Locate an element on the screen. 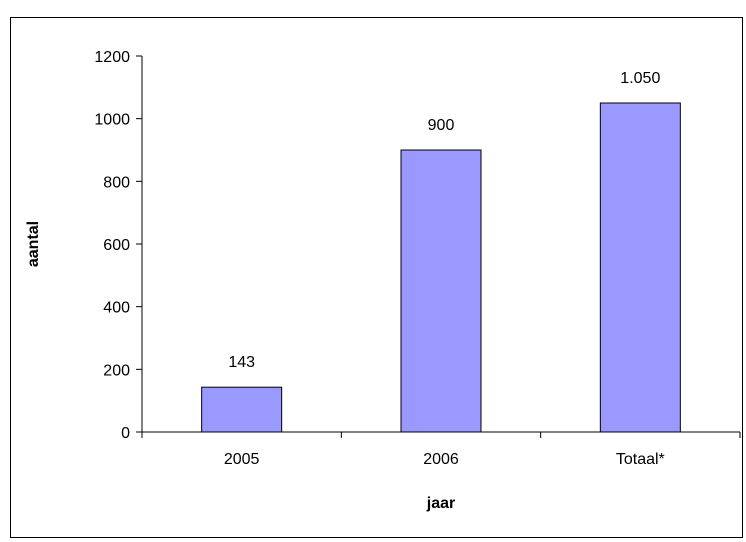 This screenshot has height=542, width=746. data-label: 1.050 is located at coordinates (640, 78).